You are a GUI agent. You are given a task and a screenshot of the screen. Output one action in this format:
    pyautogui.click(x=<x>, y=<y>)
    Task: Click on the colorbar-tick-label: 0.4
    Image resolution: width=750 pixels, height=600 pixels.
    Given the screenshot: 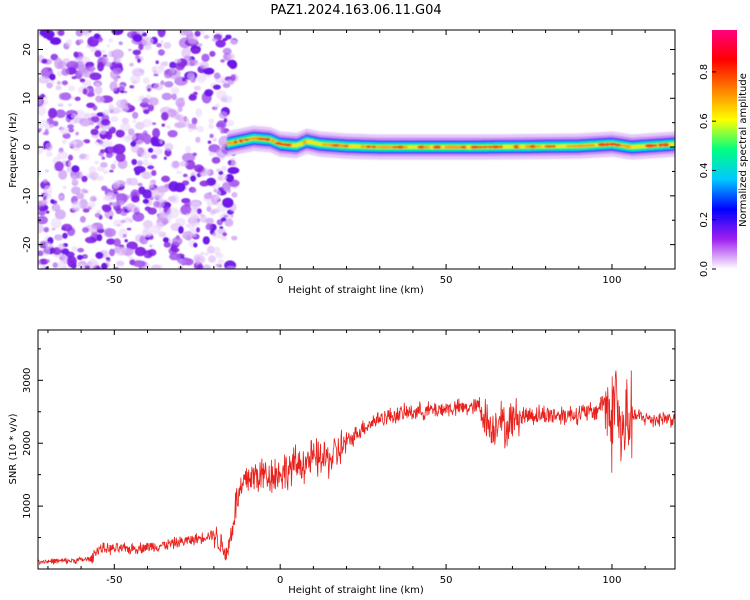 What is the action you would take?
    pyautogui.click(x=704, y=170)
    